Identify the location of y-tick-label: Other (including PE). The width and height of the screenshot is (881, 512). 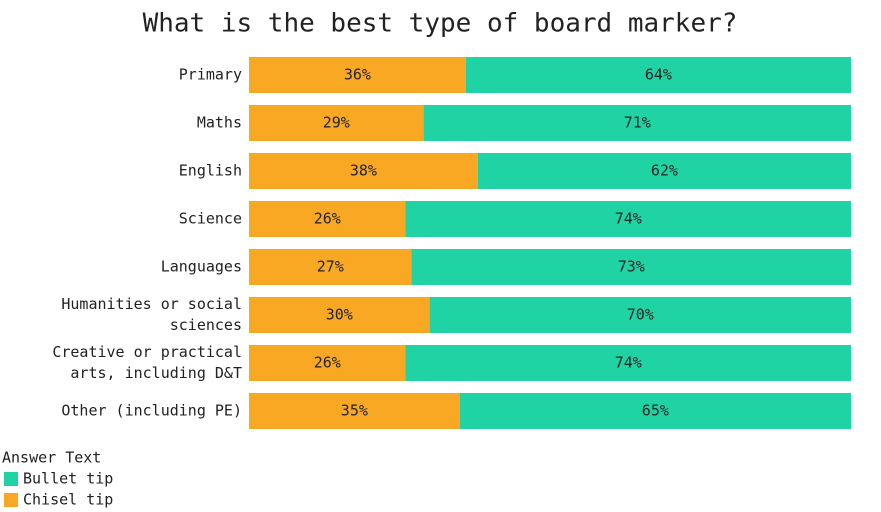
(151, 410).